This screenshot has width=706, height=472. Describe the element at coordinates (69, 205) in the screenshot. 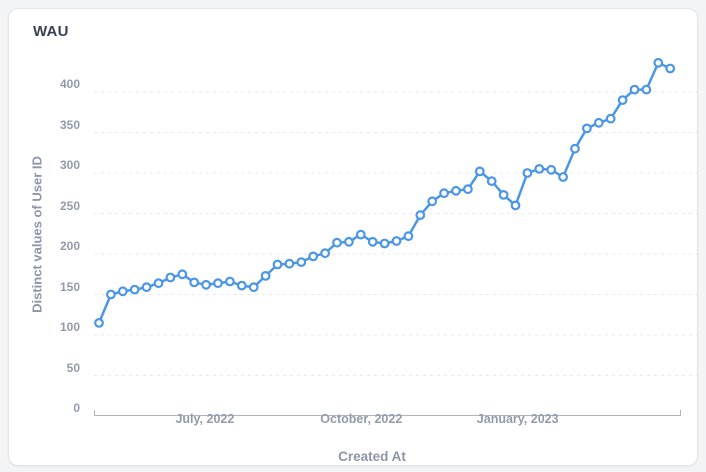

I see `y-tick-label: 250` at that location.